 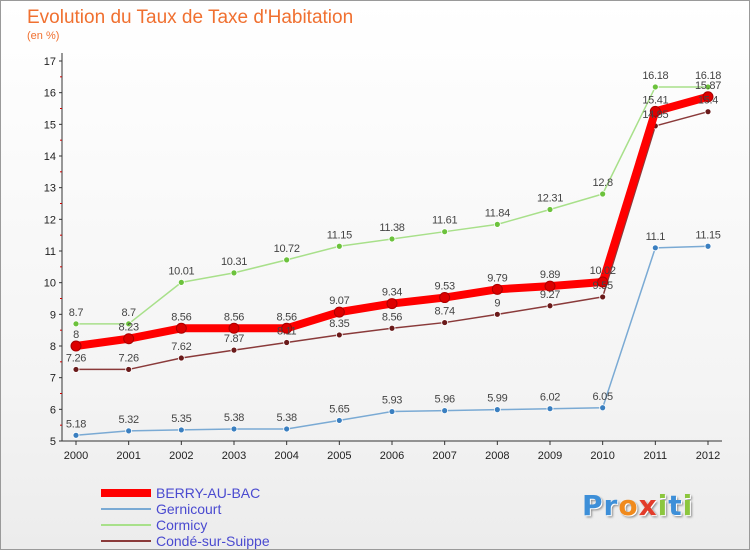 I want to click on legend-item-berry-au-bac: BERRY-AU-BAC, so click(x=211, y=493).